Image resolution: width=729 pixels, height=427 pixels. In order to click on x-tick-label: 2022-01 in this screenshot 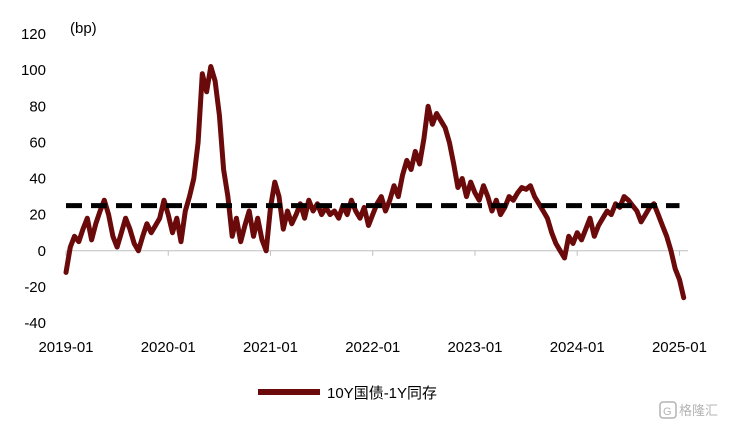, I will do `click(372, 347)`.